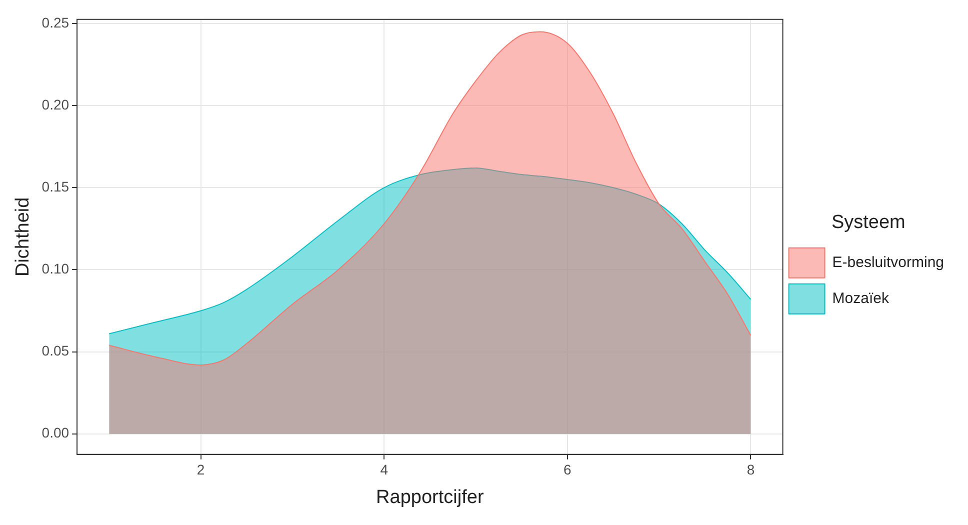 Image resolution: width=968 pixels, height=525 pixels. What do you see at coordinates (56, 350) in the screenshot?
I see `y-tick-label: 0.05` at bounding box center [56, 350].